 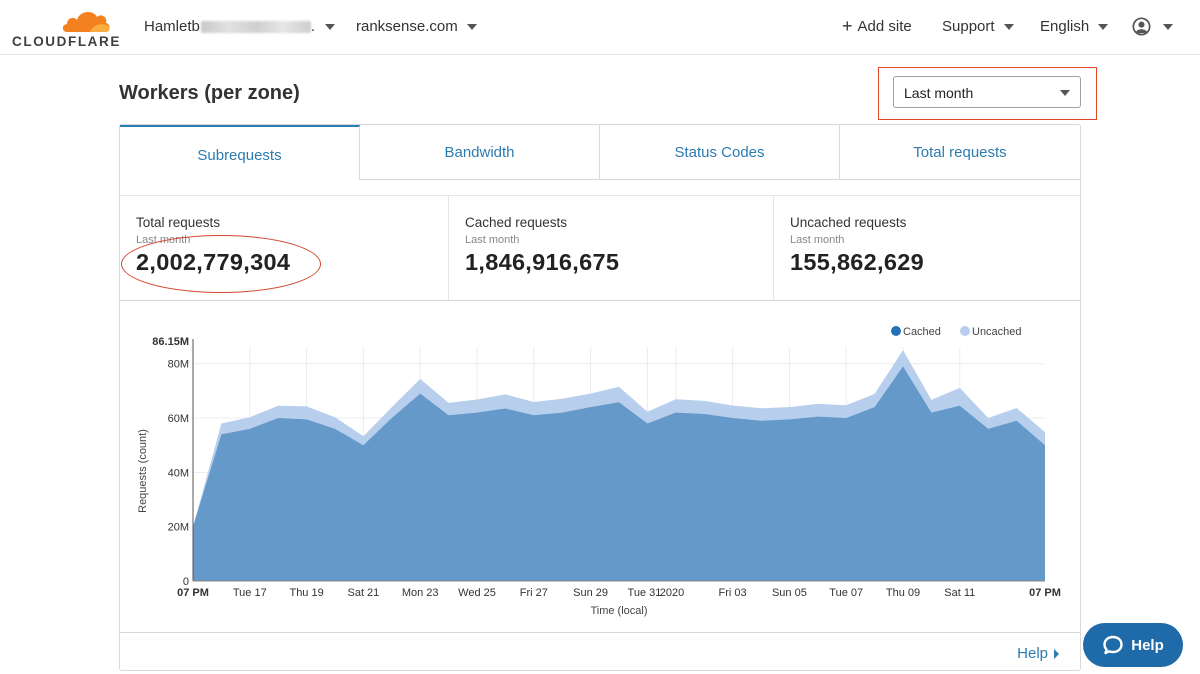 I want to click on tab-label: Bandwidth, so click(x=479, y=152).